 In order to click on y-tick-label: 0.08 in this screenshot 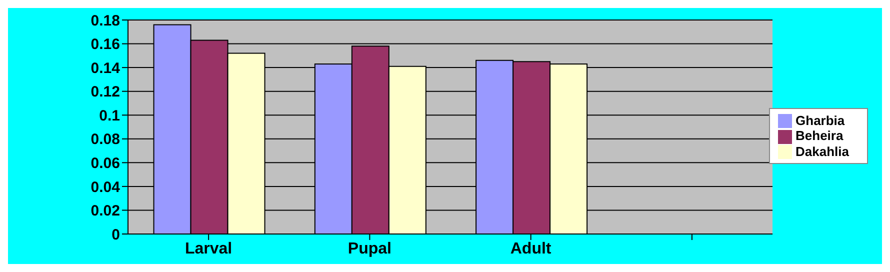, I will do `click(105, 139)`.